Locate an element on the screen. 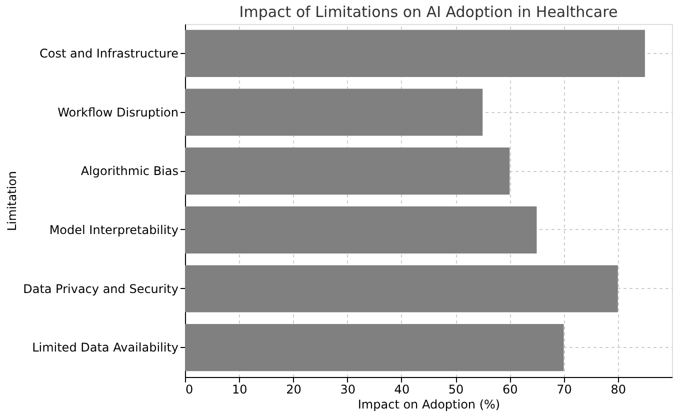 This screenshot has width=677, height=415. x-tick-label: 40 is located at coordinates (402, 389).